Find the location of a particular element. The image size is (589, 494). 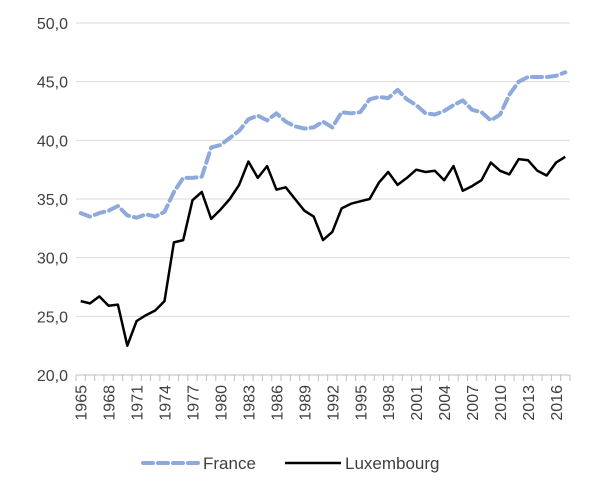

y-axis-tick-labels: 20,0 25,0 30,0 35,0 40,0 45,0 50,0 is located at coordinates (52, 200).